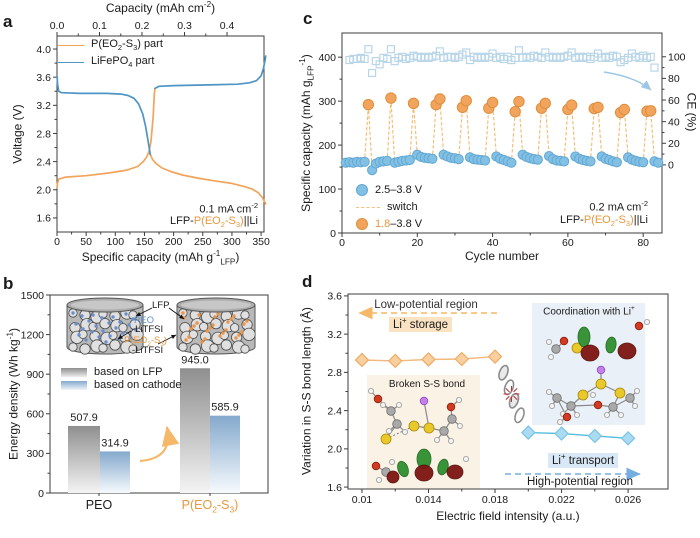 Image resolution: width=700 pixels, height=538 pixels. What do you see at coordinates (145, 242) in the screenshot?
I see `a-x-tick-label: 150` at bounding box center [145, 242].